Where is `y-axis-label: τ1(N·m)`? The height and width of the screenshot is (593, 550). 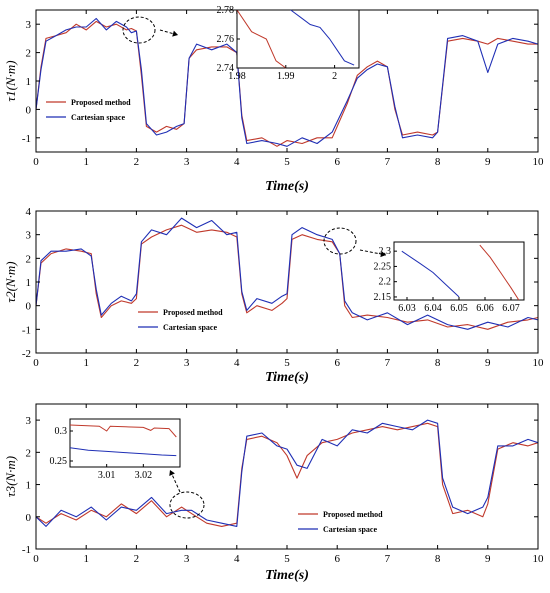
y-axis-label: τ1(N·m) is located at coordinates (10, 80).